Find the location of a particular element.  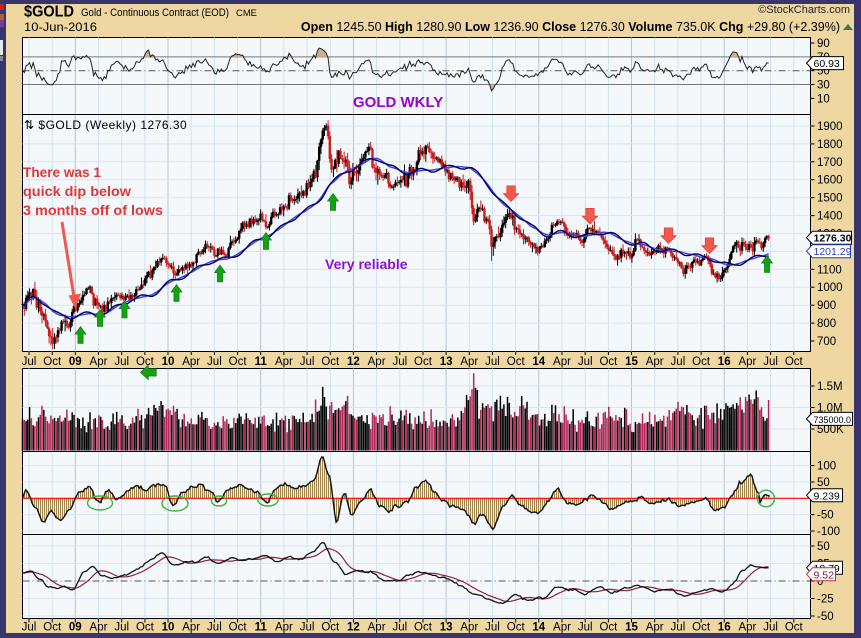

svg-text: -25 is located at coordinates (825, 600).